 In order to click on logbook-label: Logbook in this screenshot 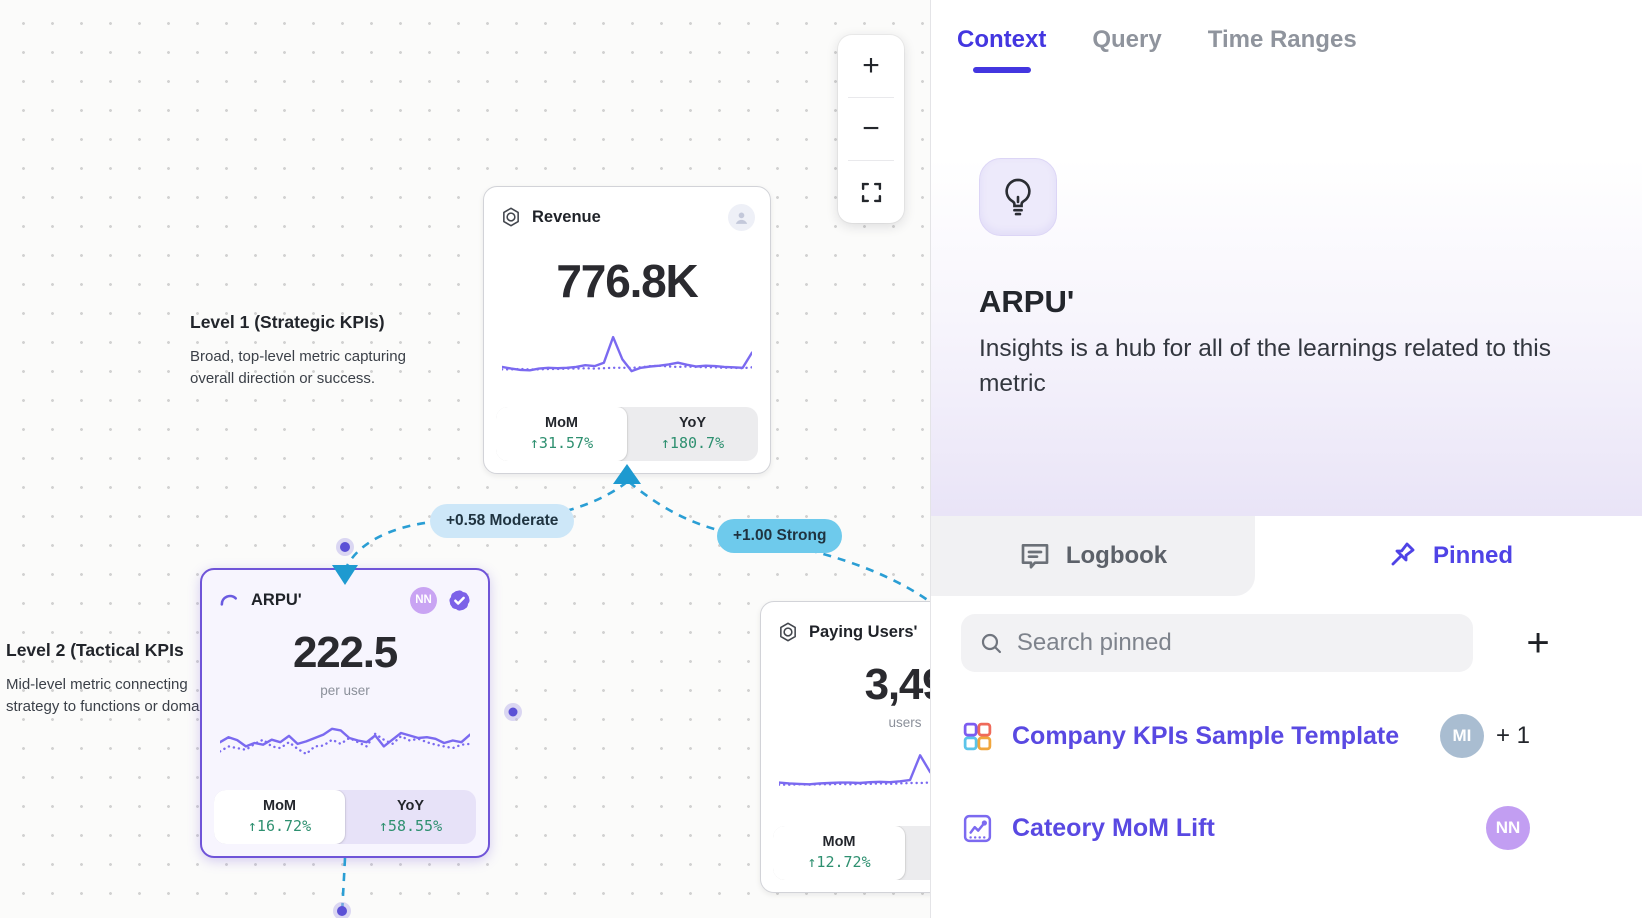, I will do `click(1116, 555)`.